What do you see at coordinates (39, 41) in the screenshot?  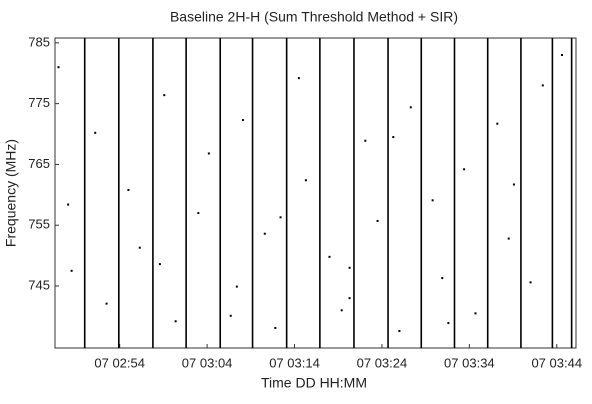 I see `y-tick-label: 785` at bounding box center [39, 41].